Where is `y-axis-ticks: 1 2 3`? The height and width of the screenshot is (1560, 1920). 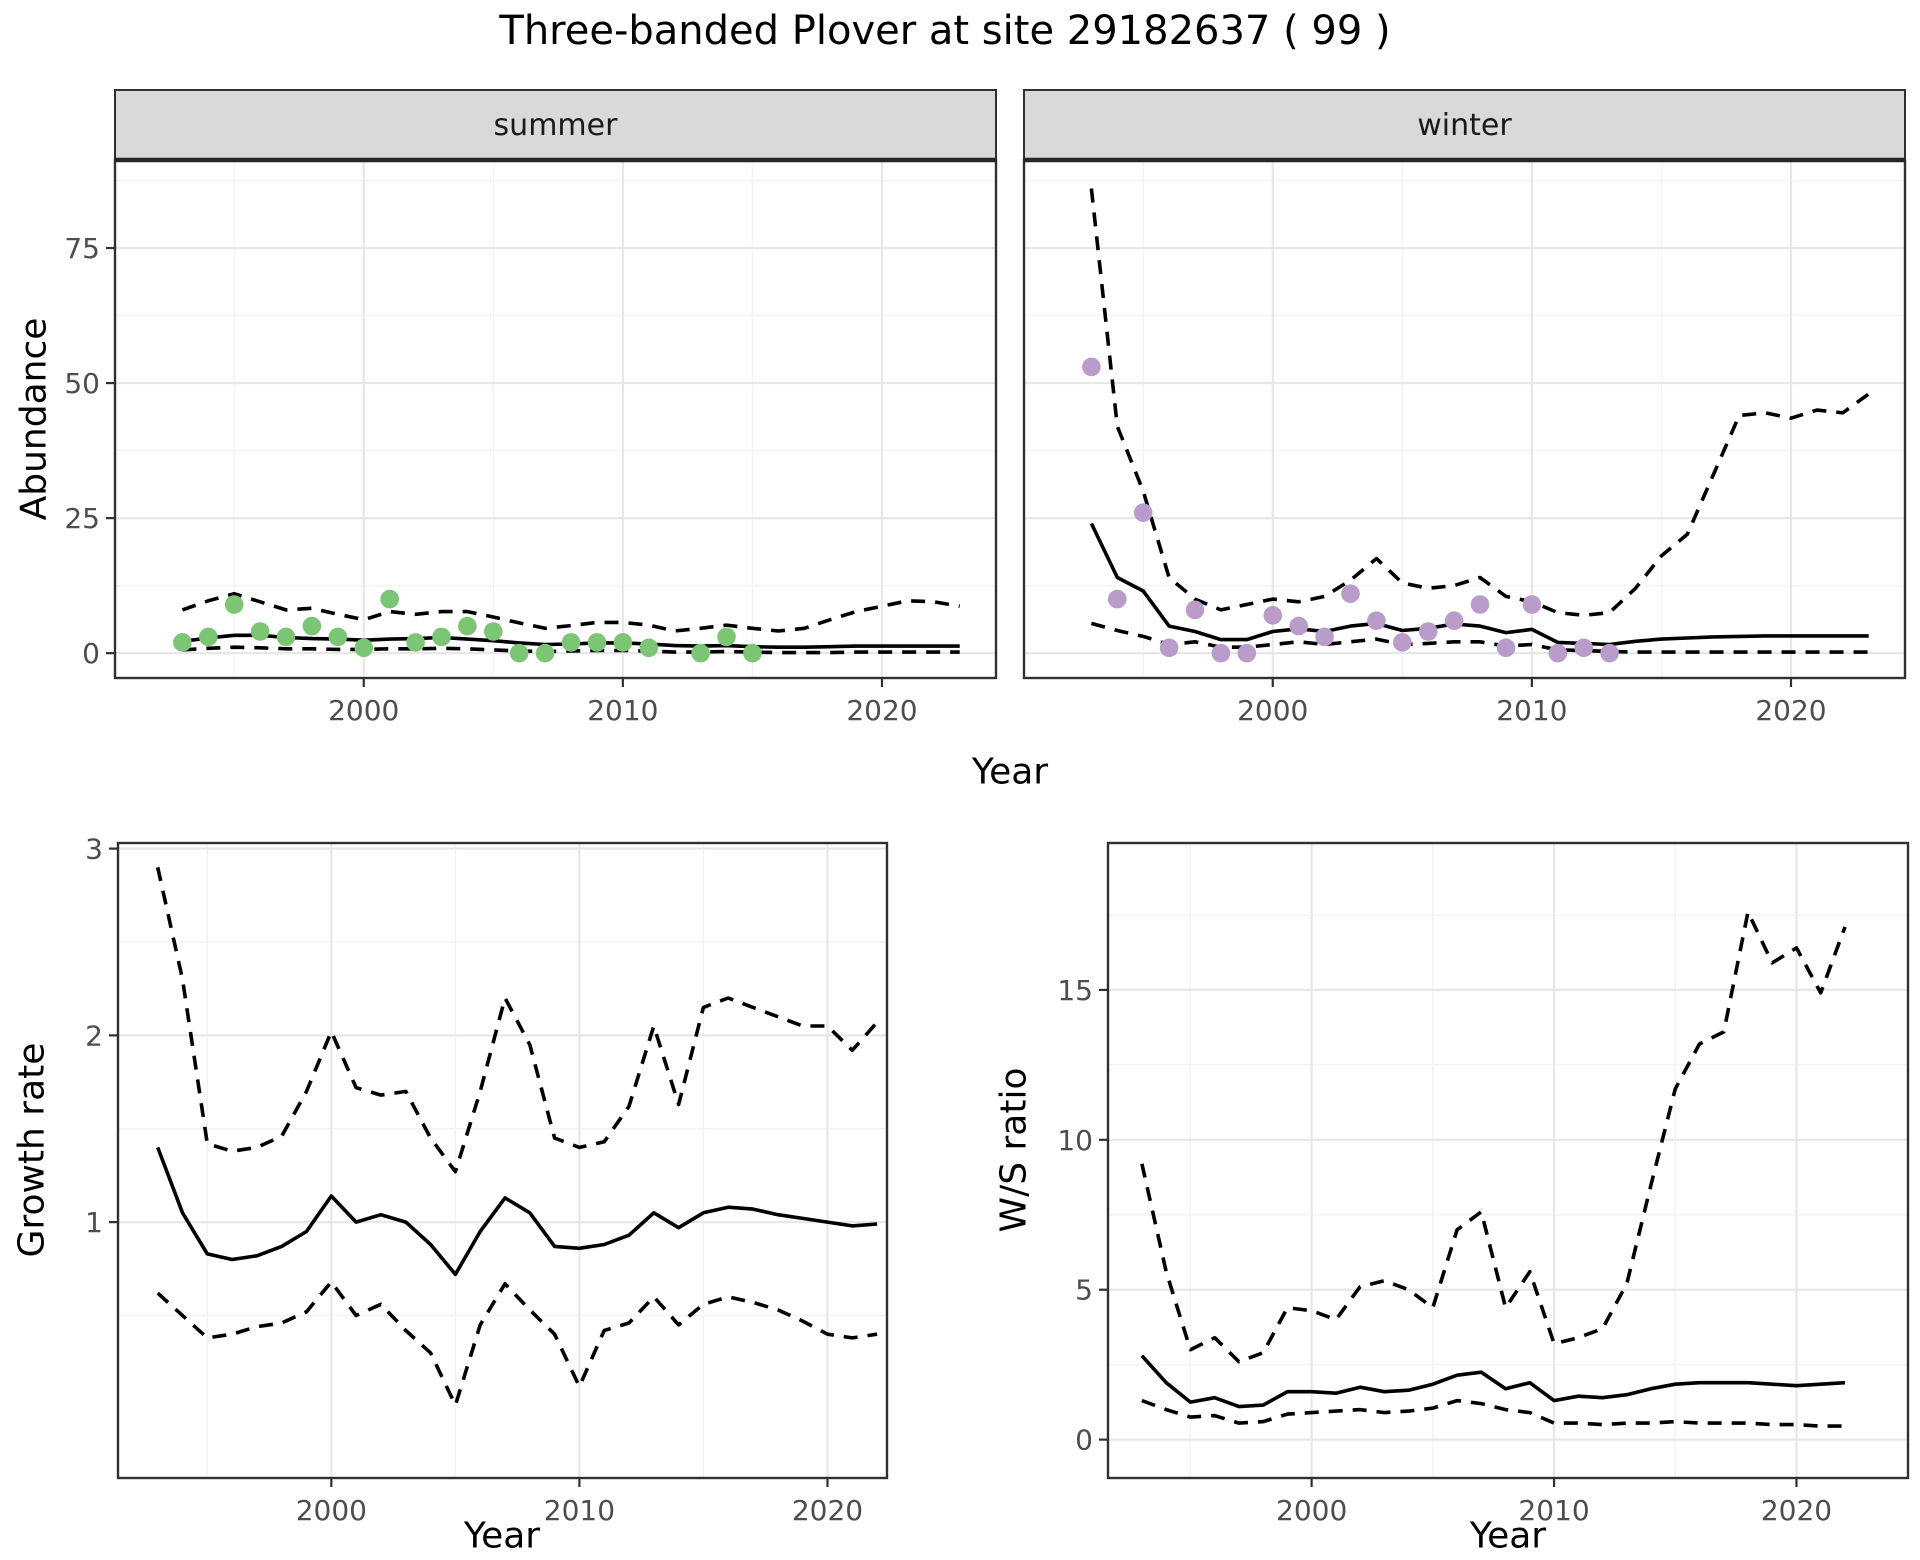 y-axis-ticks: 1 2 3 is located at coordinates (101, 1036).